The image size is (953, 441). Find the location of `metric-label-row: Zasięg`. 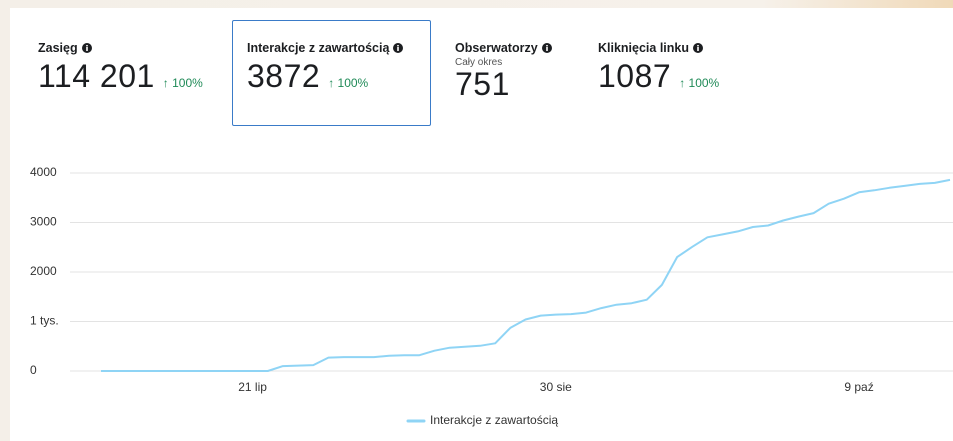

metric-label-row: Zasięg is located at coordinates (120, 48).